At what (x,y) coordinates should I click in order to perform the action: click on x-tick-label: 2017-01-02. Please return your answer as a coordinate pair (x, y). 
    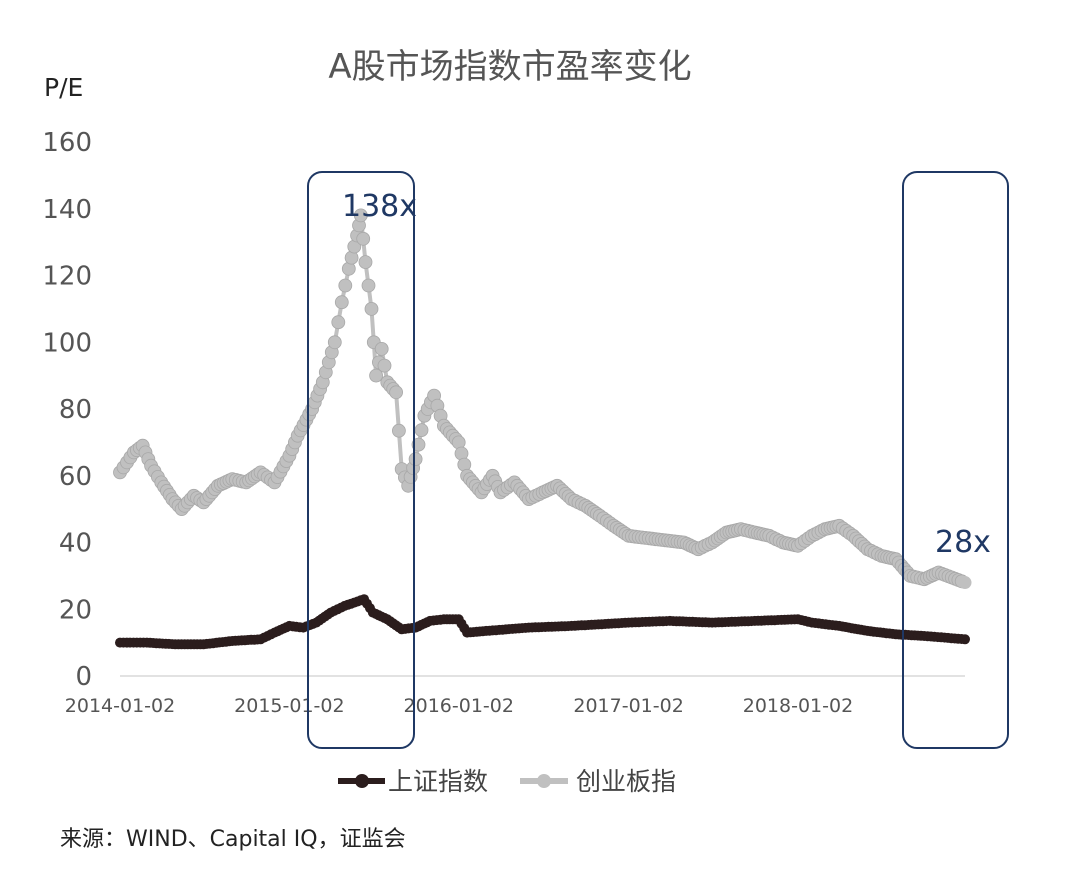
    Looking at the image, I should click on (628, 706).